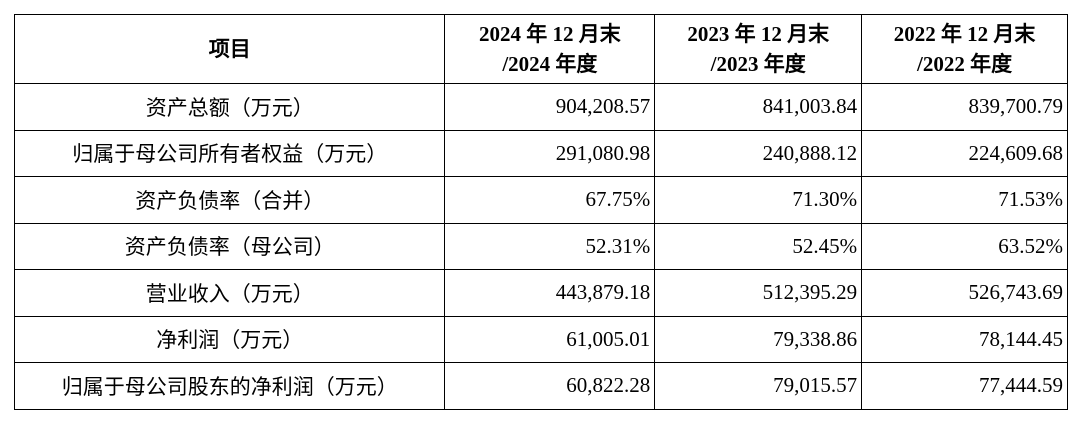 This screenshot has width=1080, height=425. Describe the element at coordinates (964, 49) in the screenshot. I see `header-cell: 2022 年 12 月末/2022 年度` at that location.